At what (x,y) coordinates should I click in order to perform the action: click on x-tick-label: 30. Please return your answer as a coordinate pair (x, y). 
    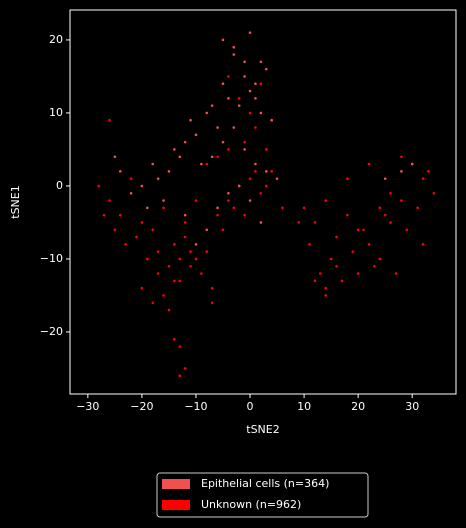
    Looking at the image, I should click on (412, 406).